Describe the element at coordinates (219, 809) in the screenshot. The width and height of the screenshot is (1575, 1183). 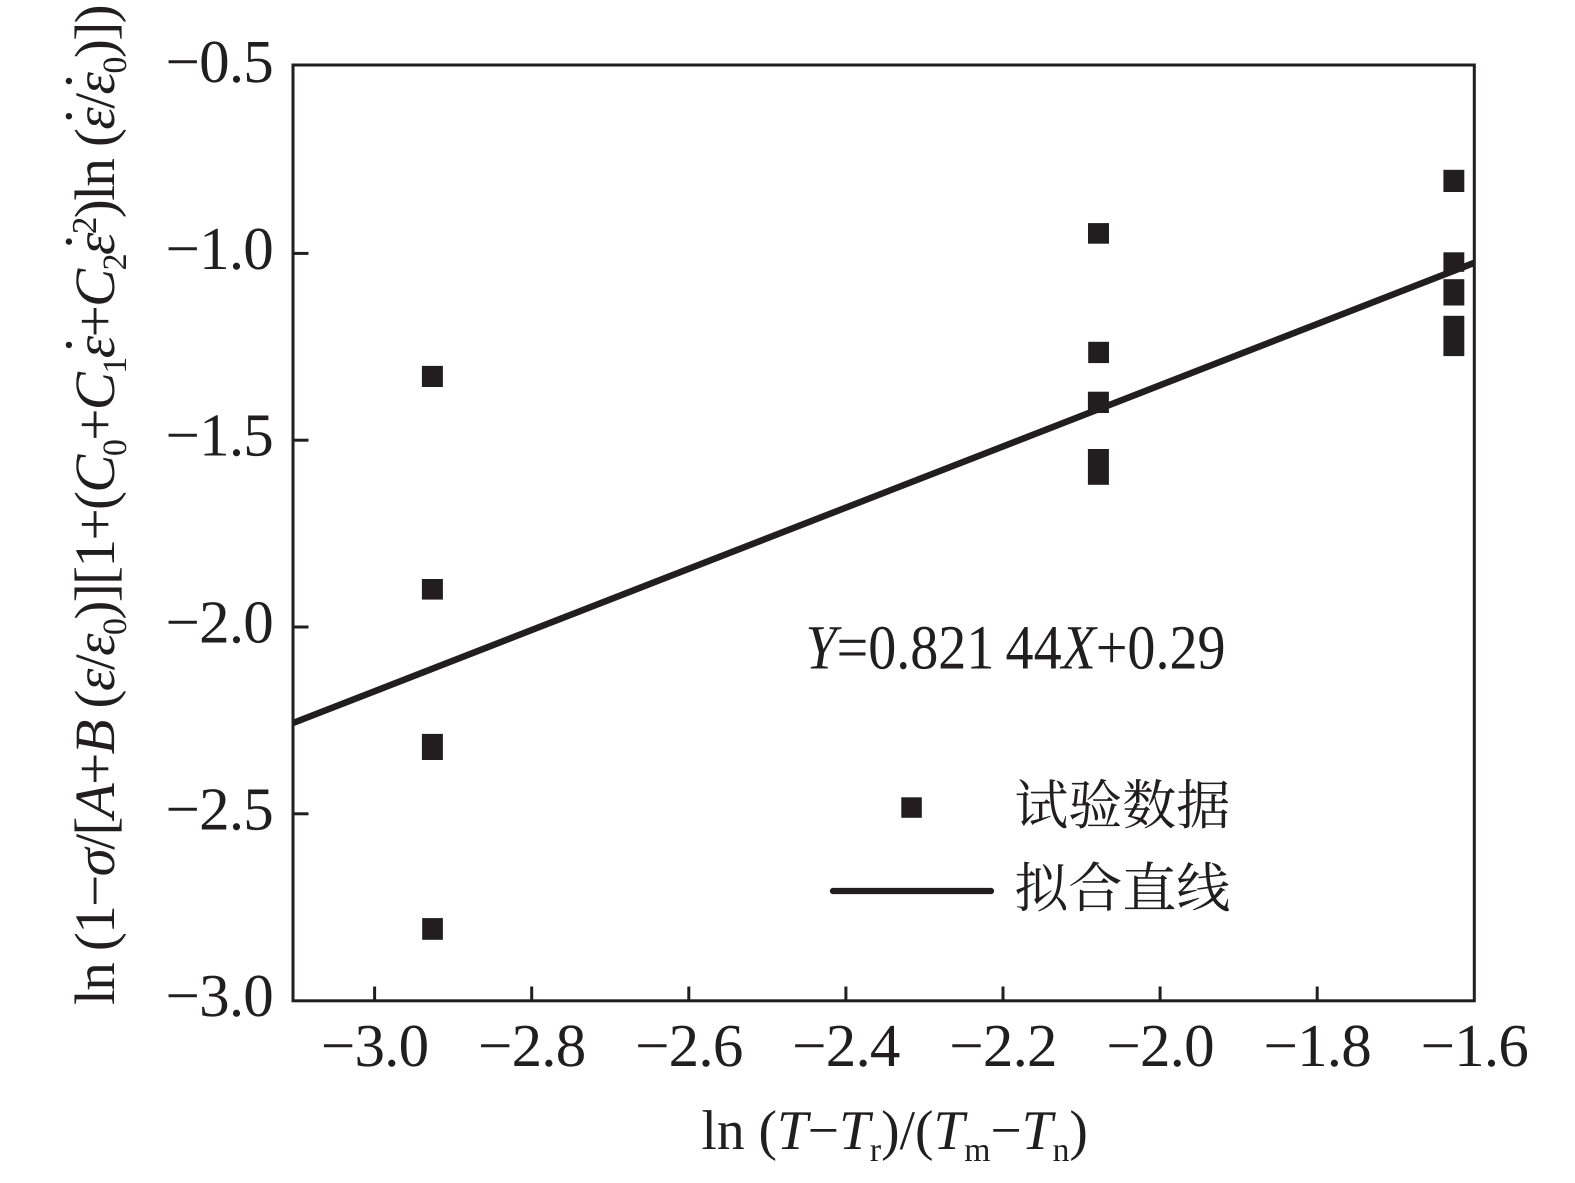
I see `svg-text: −2.5` at that location.